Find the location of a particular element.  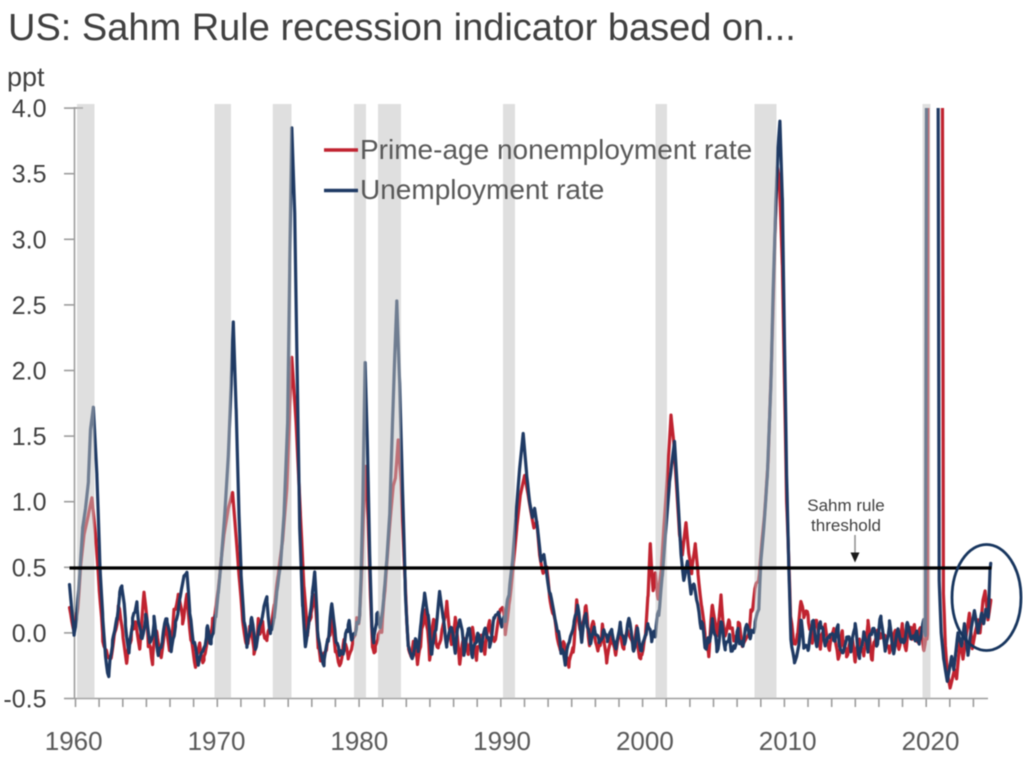

svg-text: 0.5 is located at coordinates (29, 568).